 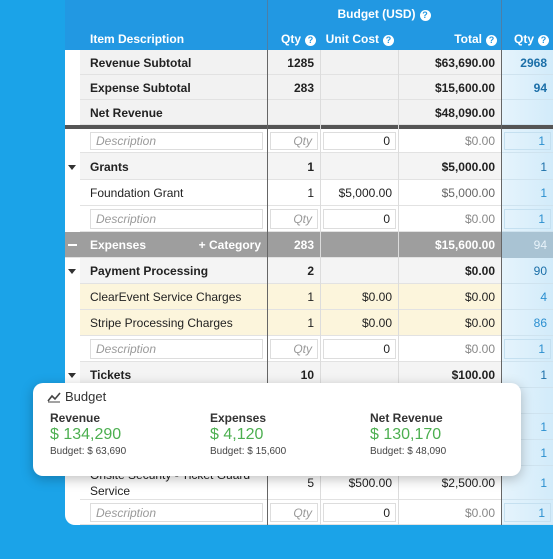 I want to click on add-category-button: + Category, so click(x=229, y=245).